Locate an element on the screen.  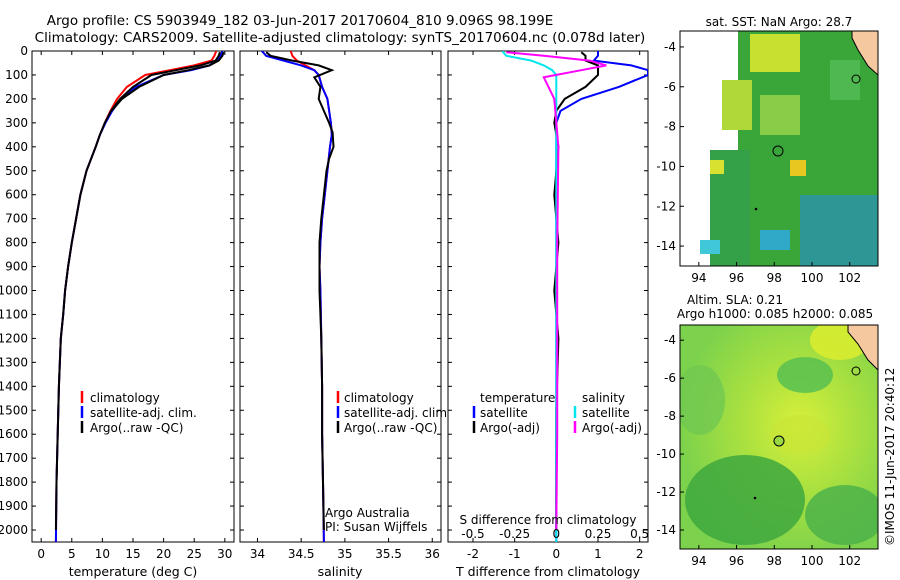
sst-field-yellow-nw is located at coordinates (737, 105).